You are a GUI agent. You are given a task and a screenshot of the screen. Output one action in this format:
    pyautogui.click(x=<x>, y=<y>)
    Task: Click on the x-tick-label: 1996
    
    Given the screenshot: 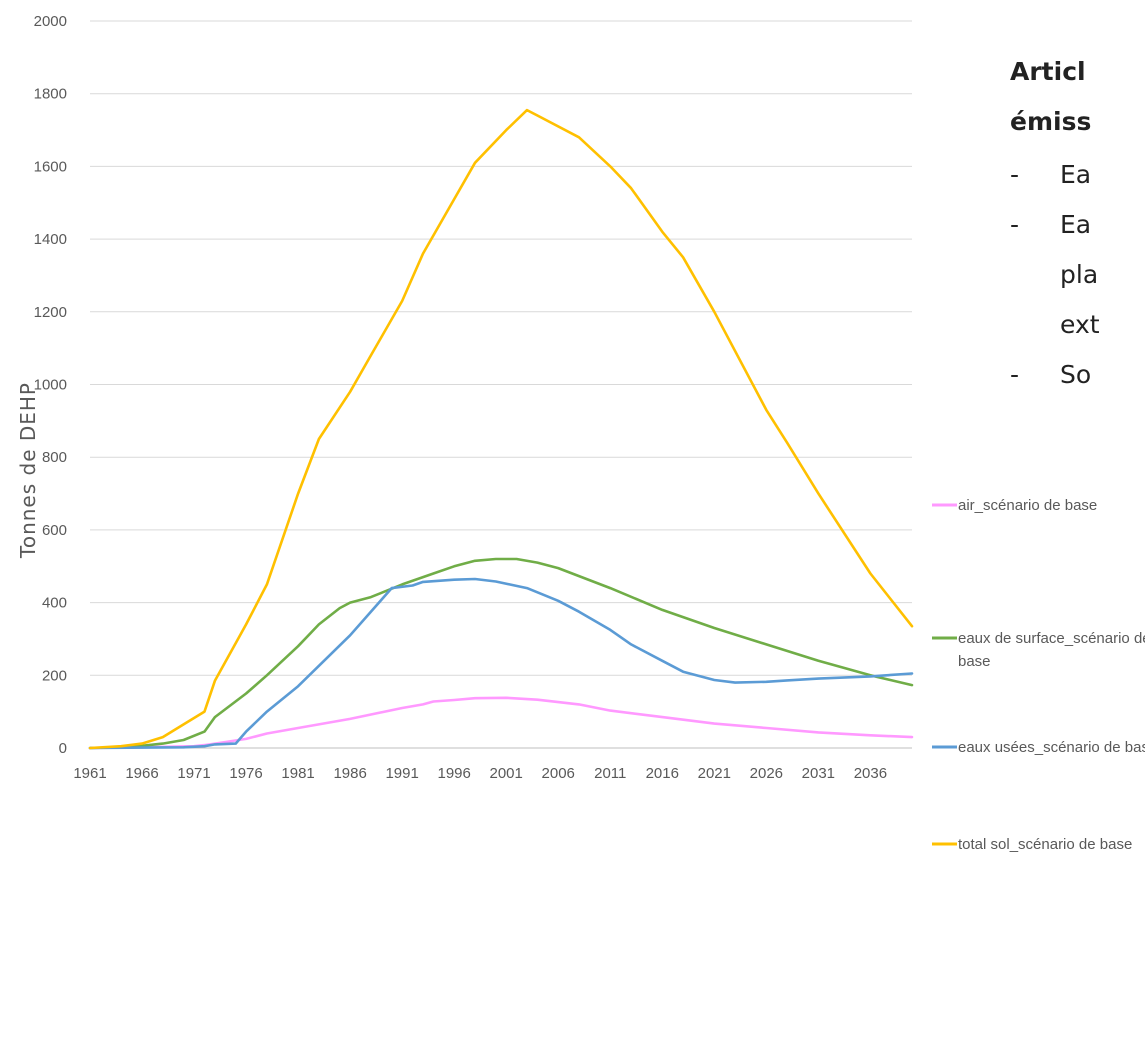 What is the action you would take?
    pyautogui.click(x=453, y=773)
    